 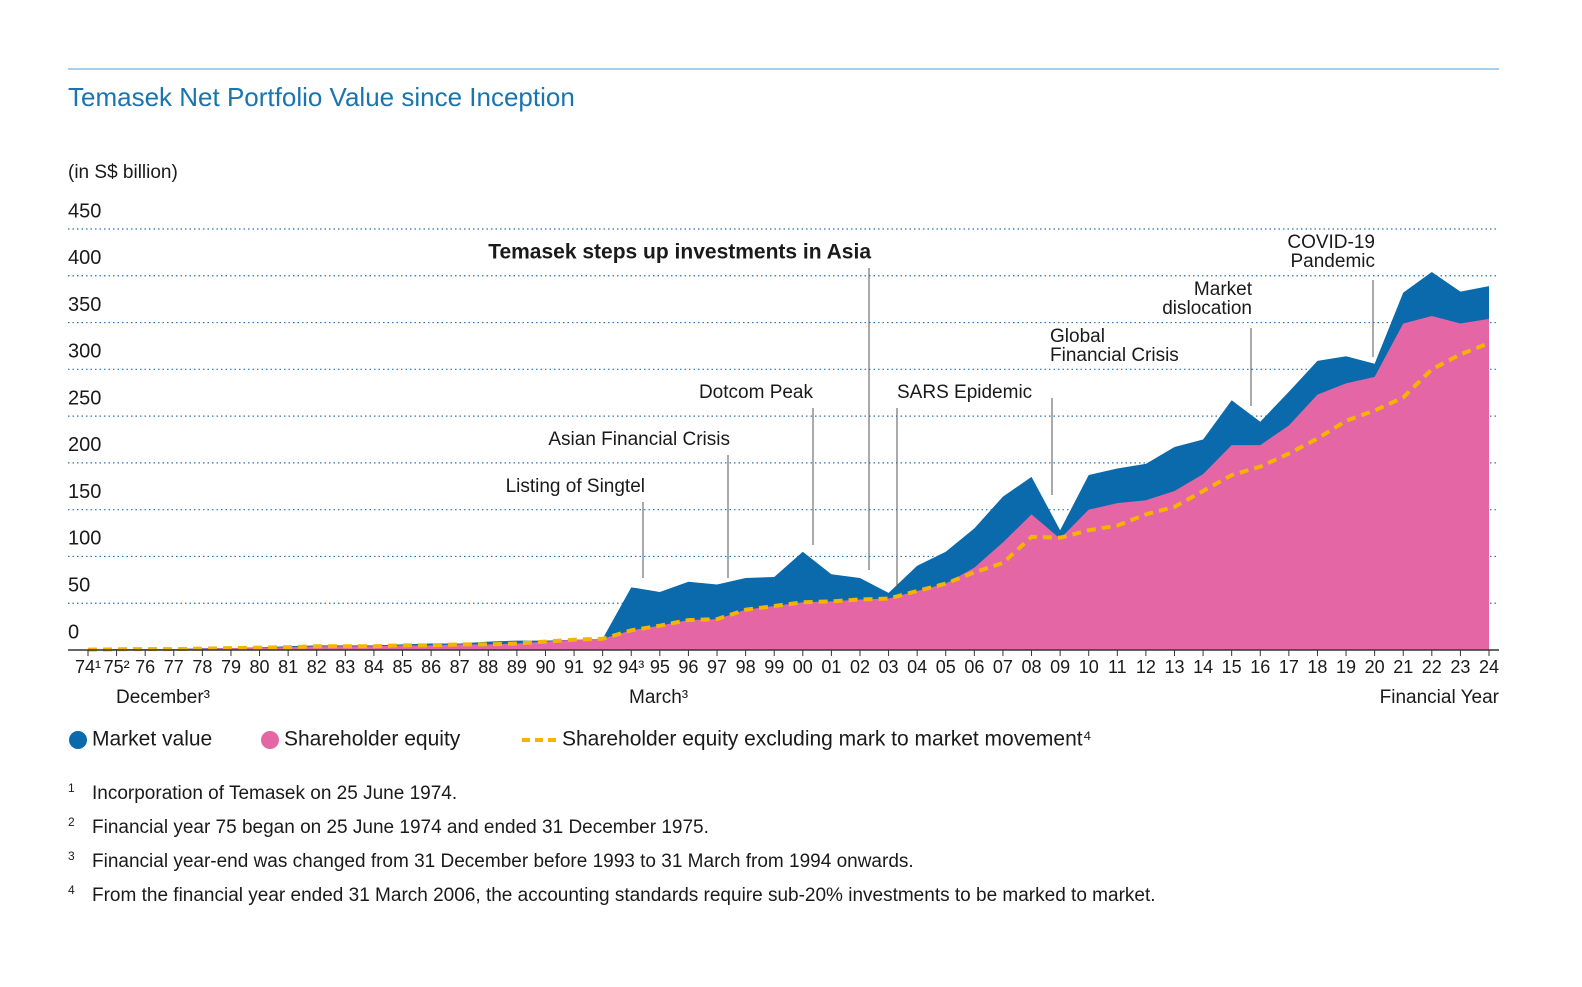 I want to click on x-tick-label: 82, so click(x=317, y=667).